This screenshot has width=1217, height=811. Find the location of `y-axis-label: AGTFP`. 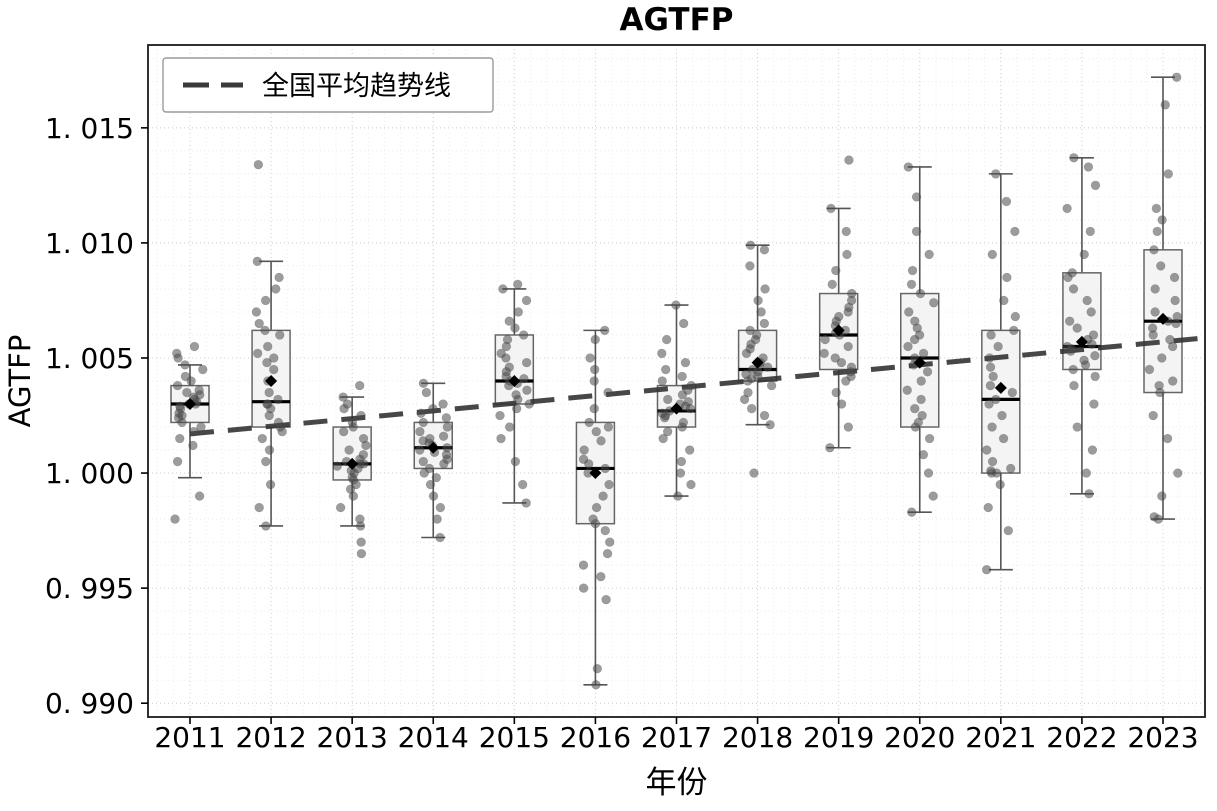

y-axis-label: AGTFP is located at coordinates (20, 381).